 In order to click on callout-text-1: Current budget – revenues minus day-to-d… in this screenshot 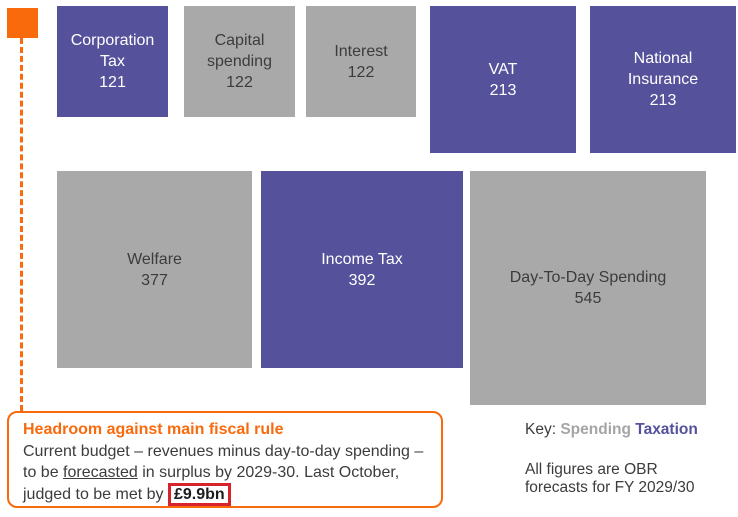, I will do `click(223, 462)`.